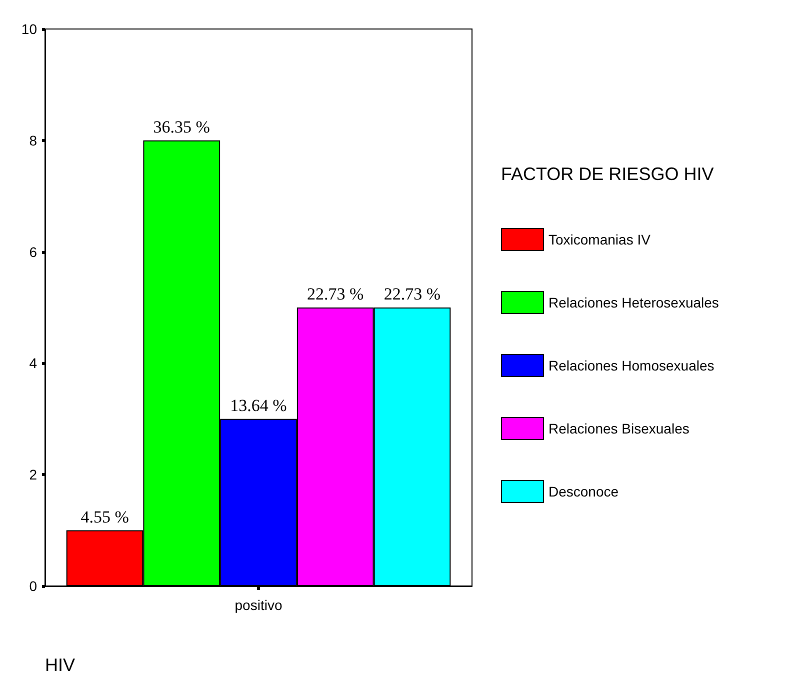 This screenshot has width=798, height=688. I want to click on y-tick-label: 6, so click(33, 252).